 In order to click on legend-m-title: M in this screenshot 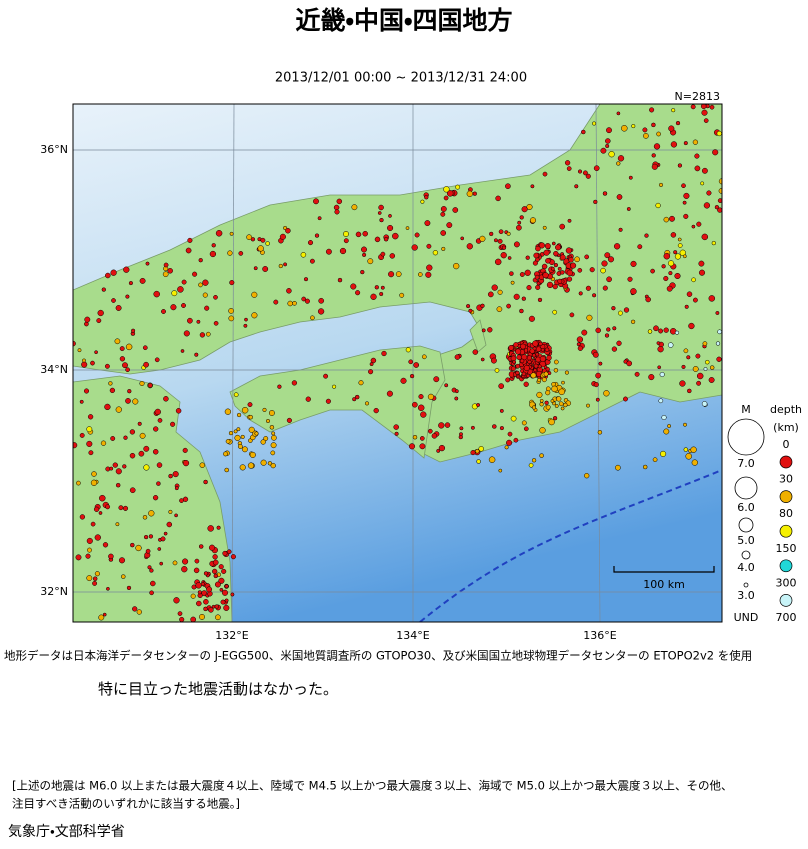, I will do `click(746, 409)`.